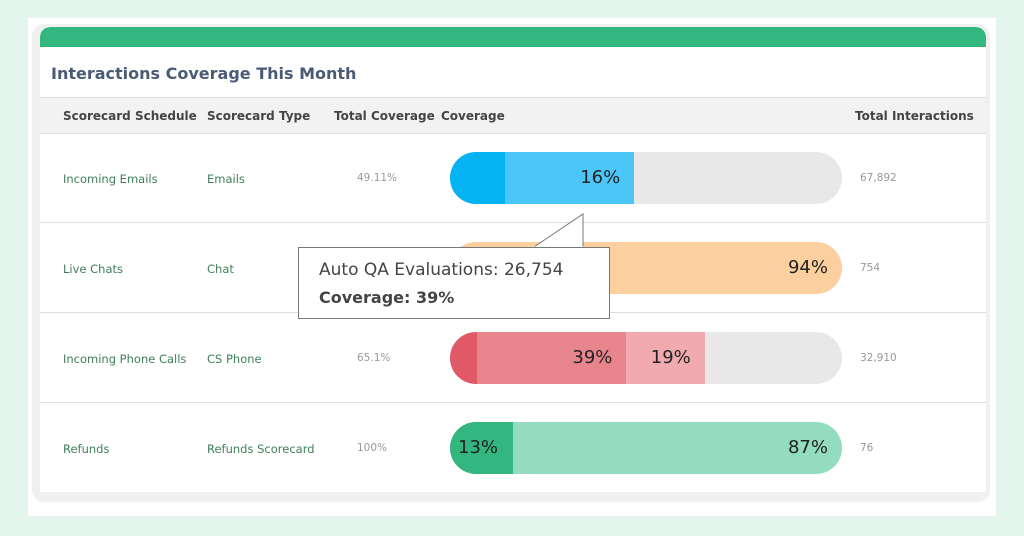  What do you see at coordinates (130, 116) in the screenshot?
I see `header-schedule: Scorecard Schedule` at bounding box center [130, 116].